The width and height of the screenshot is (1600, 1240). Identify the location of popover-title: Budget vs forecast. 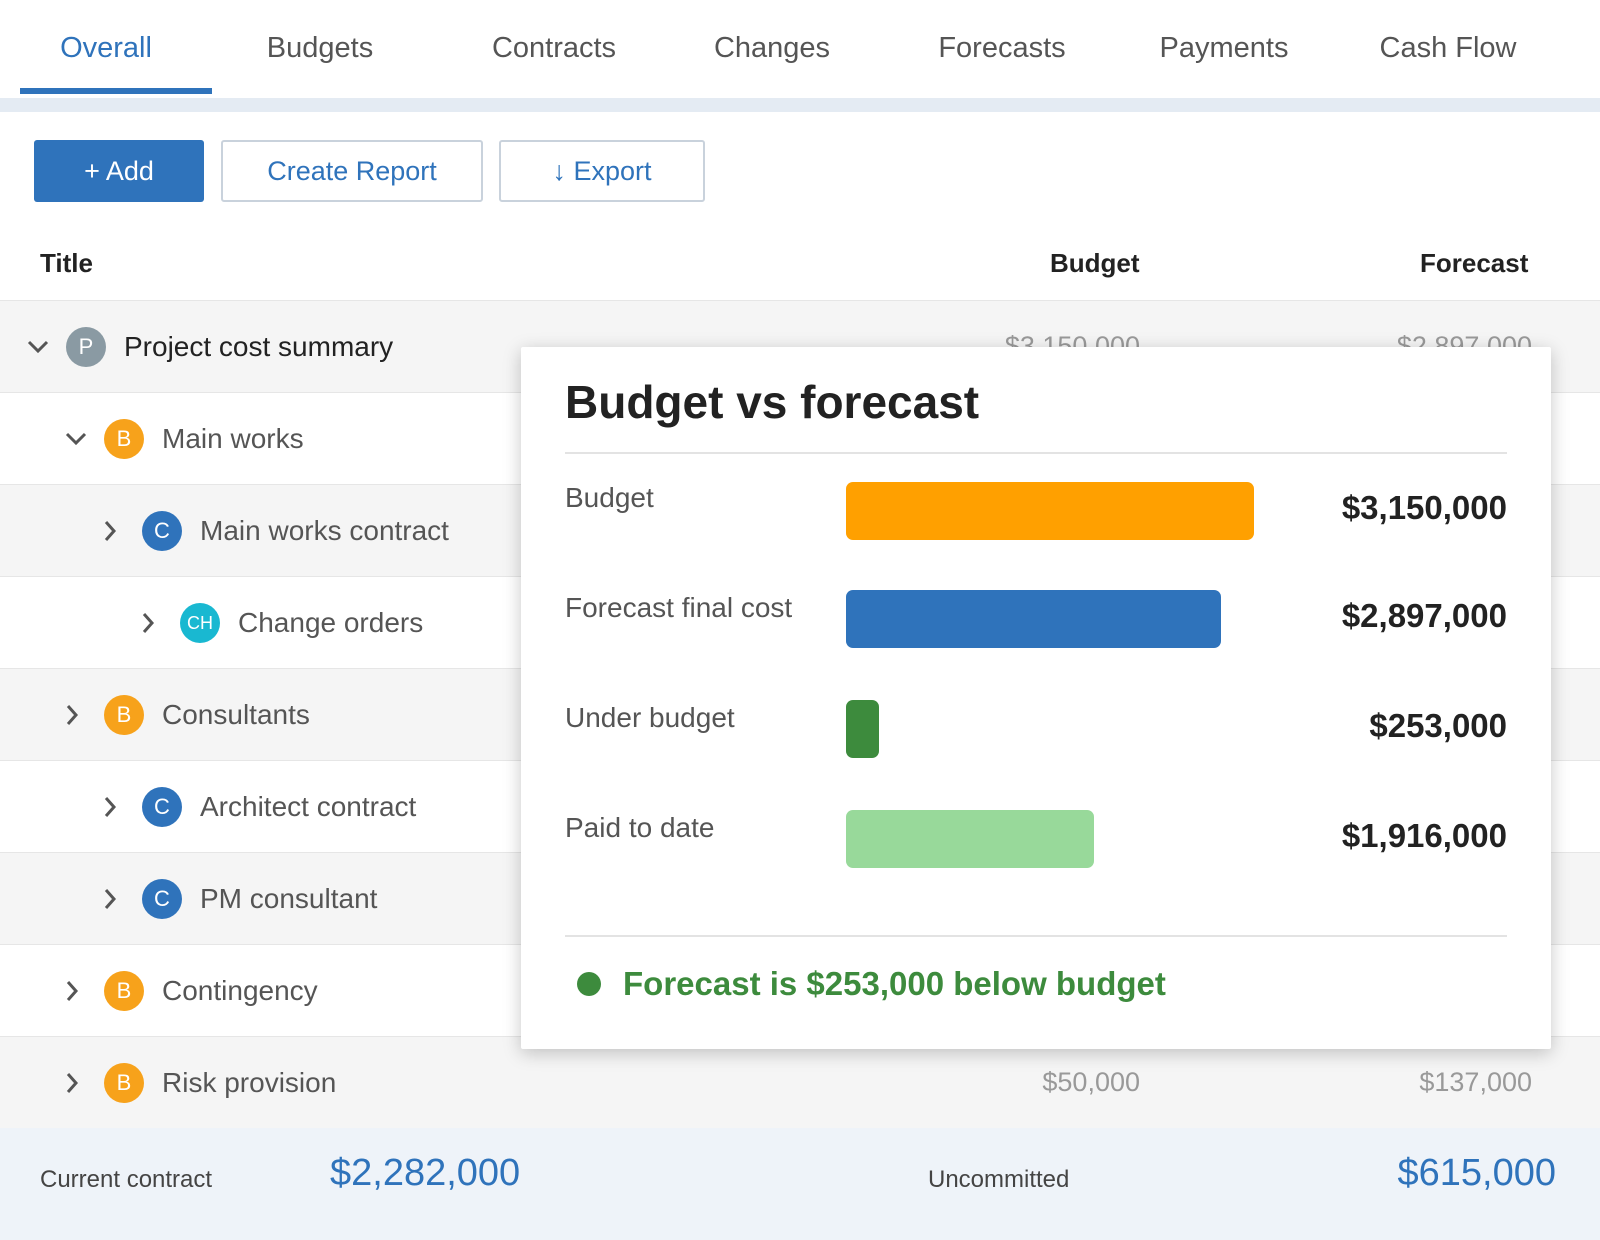
(772, 402).